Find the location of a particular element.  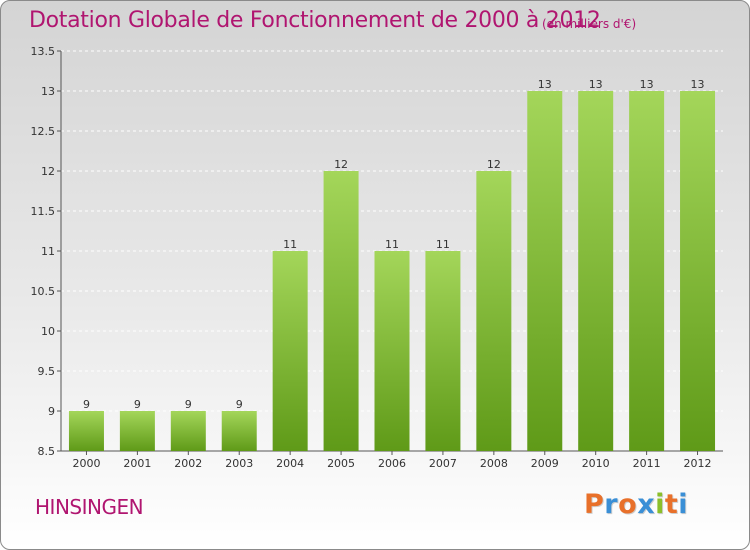

x-tick-label: 2008 is located at coordinates (494, 463).